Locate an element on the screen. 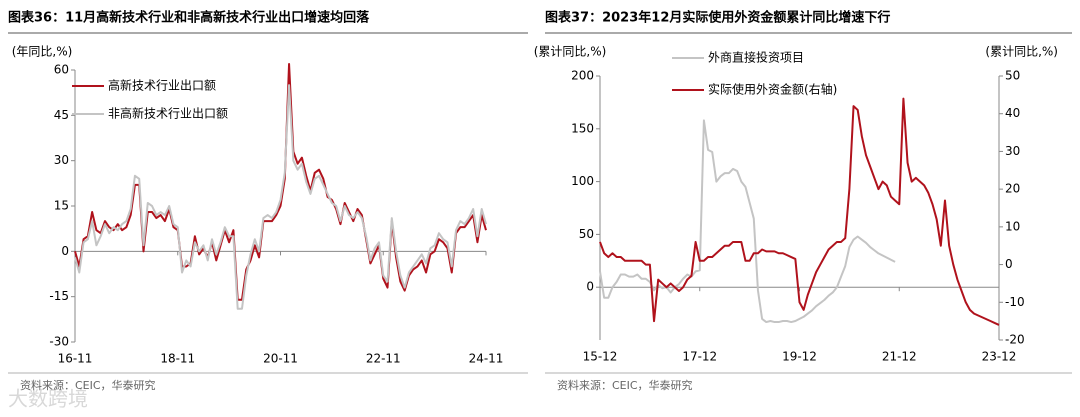  y-tick-label: 60 is located at coordinates (61, 70).